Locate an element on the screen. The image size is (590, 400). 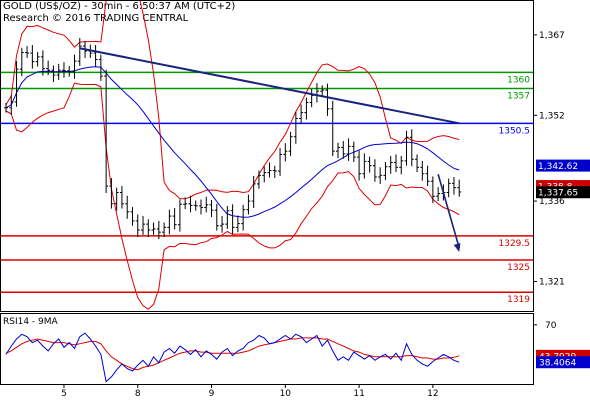
level-label-1357: 1357 is located at coordinates (518, 96).